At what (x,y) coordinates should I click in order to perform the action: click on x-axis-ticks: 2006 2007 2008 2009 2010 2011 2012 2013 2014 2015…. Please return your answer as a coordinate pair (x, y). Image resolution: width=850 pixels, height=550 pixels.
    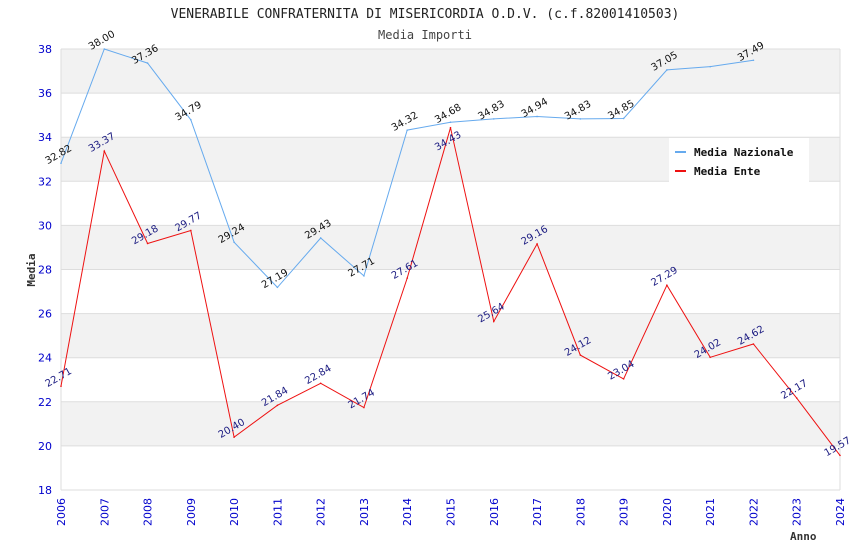
    Looking at the image, I should click on (451, 512).